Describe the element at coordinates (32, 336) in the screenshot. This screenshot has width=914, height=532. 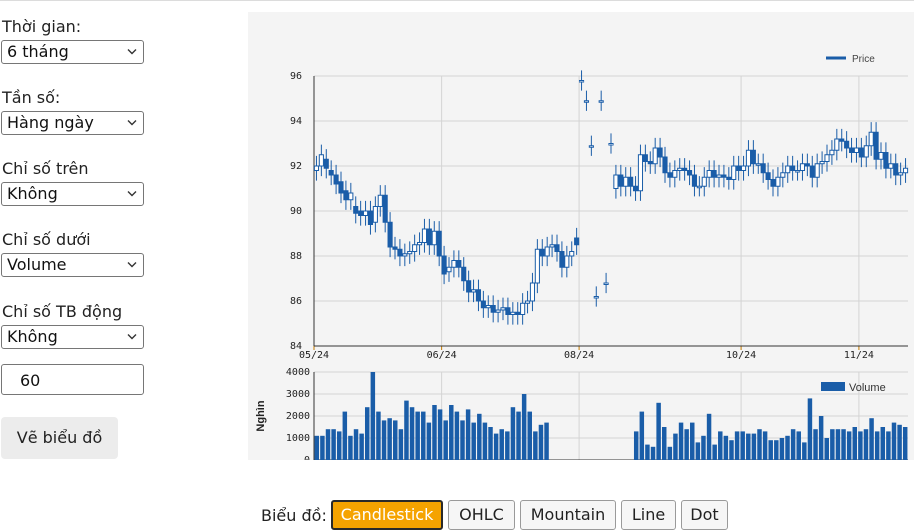
I see `moving-avg-select-value: Không` at that location.